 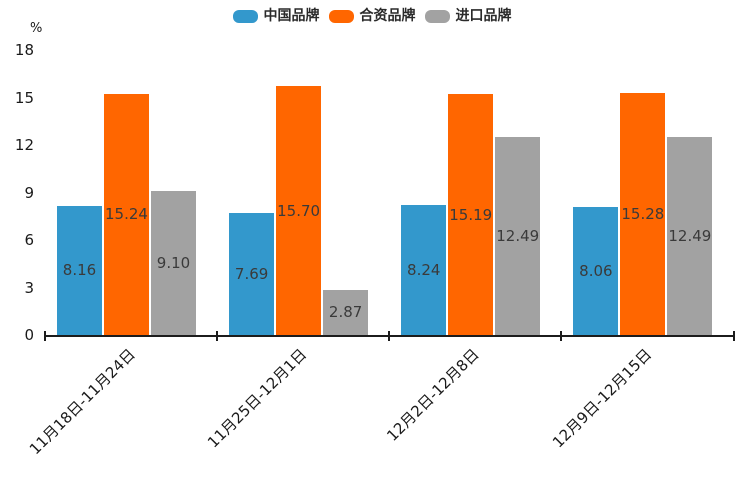 I want to click on y-axis-tick-label: 0, so click(x=29, y=335).